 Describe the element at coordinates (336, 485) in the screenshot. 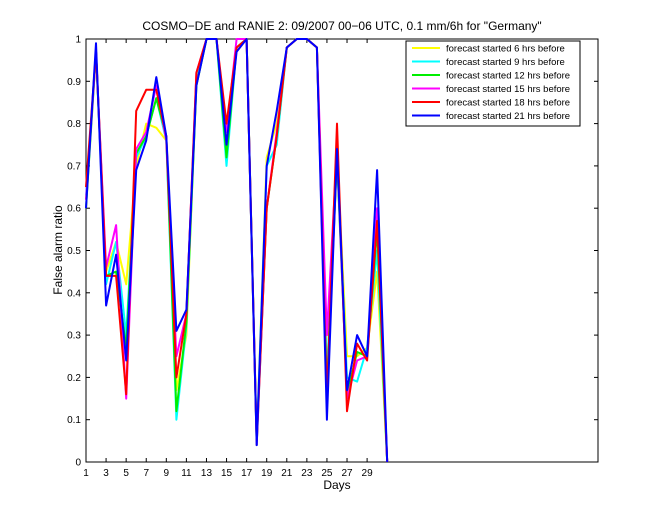

I see `x-axis-label: Days` at that location.